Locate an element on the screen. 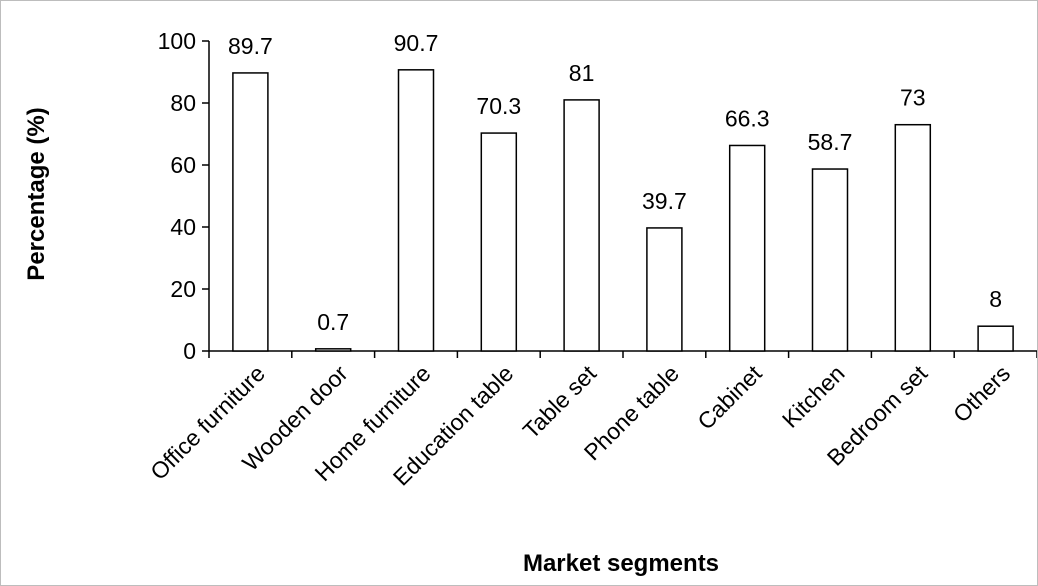  data-label: 70.3 is located at coordinates (498, 106).